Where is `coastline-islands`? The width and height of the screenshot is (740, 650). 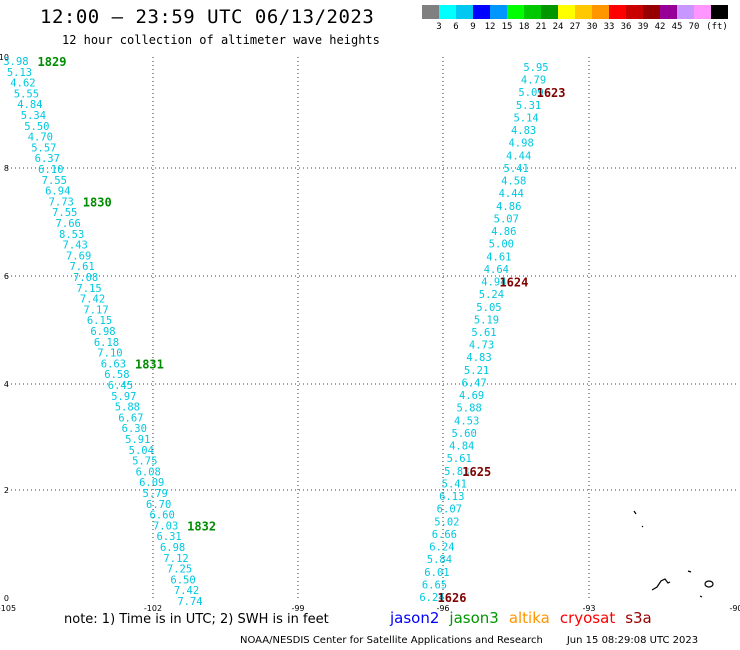 coastline-islands is located at coordinates (673, 554).